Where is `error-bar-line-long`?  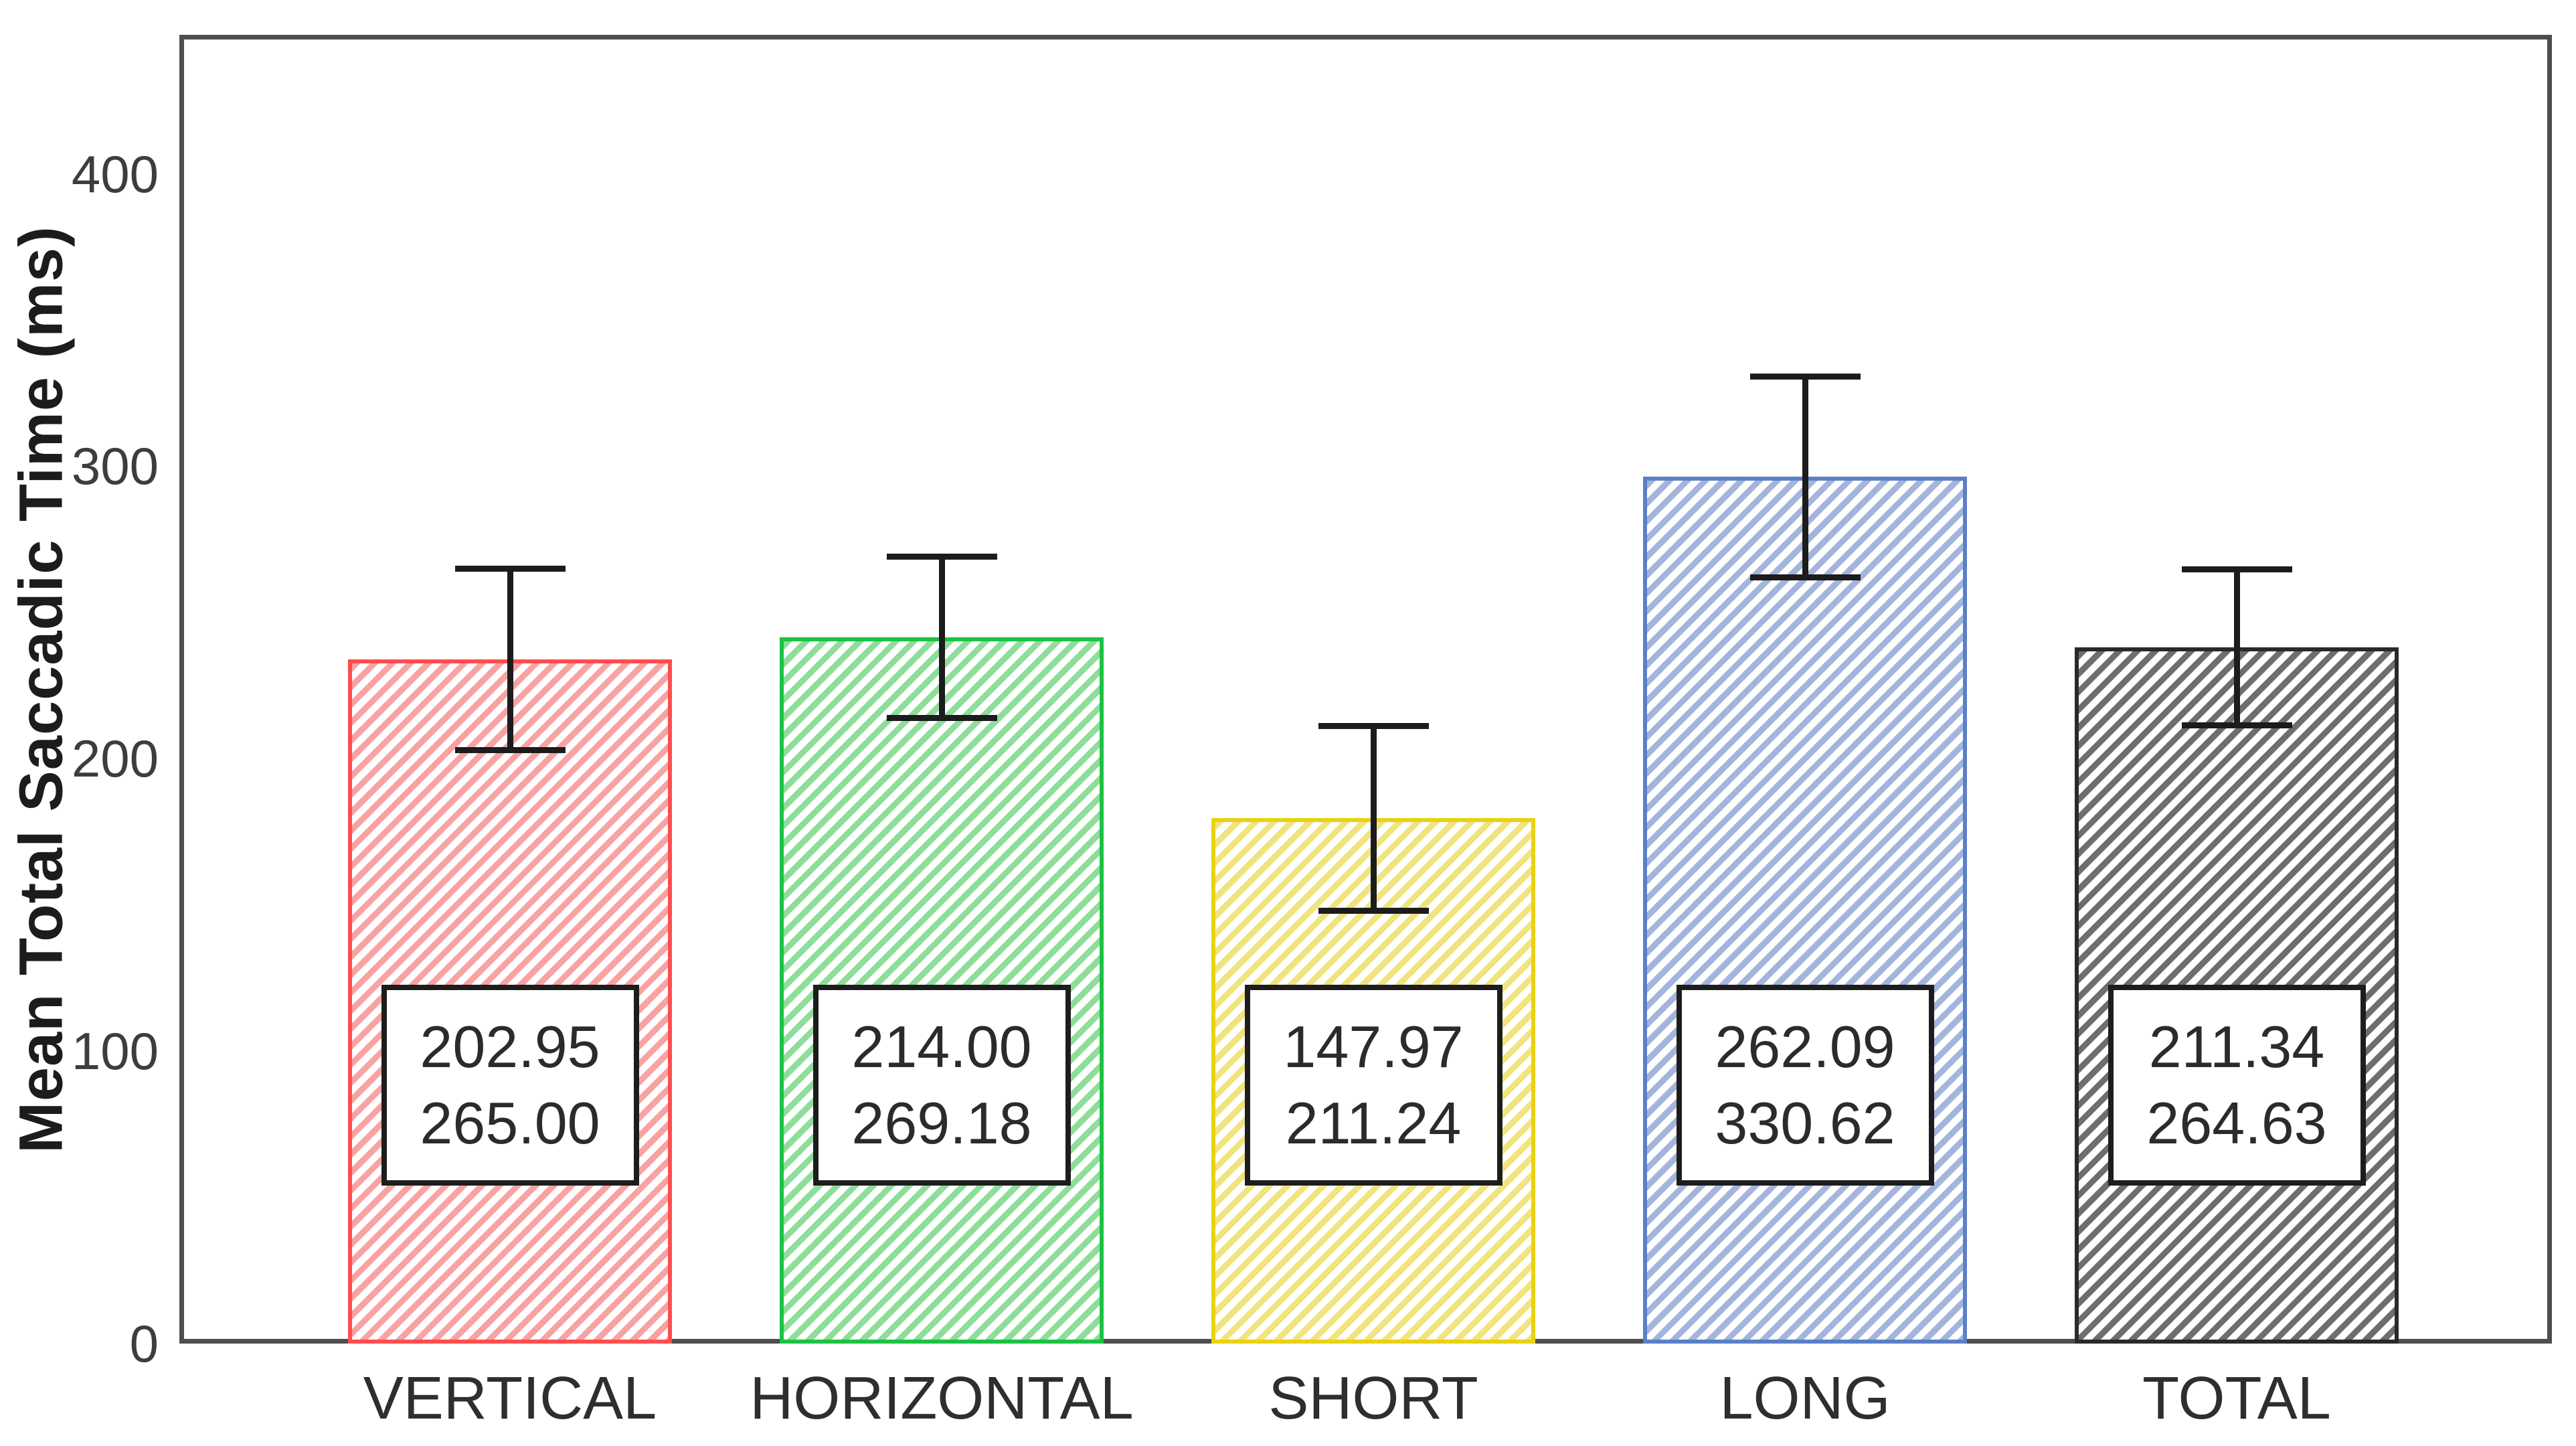 error-bar-line-long is located at coordinates (1805, 476).